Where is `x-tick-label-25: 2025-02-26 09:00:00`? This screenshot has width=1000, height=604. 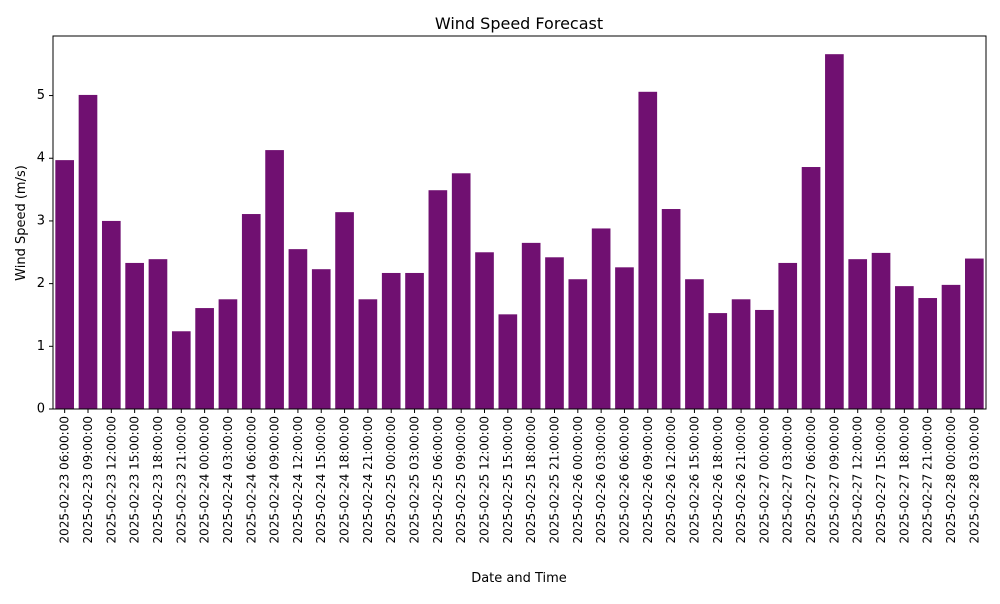
x-tick-label-25: 2025-02-26 09:00:00 is located at coordinates (648, 479).